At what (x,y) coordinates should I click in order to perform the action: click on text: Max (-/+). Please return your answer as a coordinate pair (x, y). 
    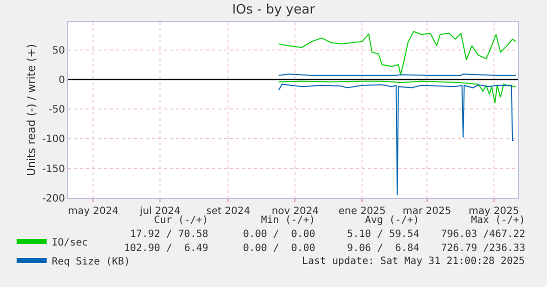
    Looking at the image, I should click on (498, 220).